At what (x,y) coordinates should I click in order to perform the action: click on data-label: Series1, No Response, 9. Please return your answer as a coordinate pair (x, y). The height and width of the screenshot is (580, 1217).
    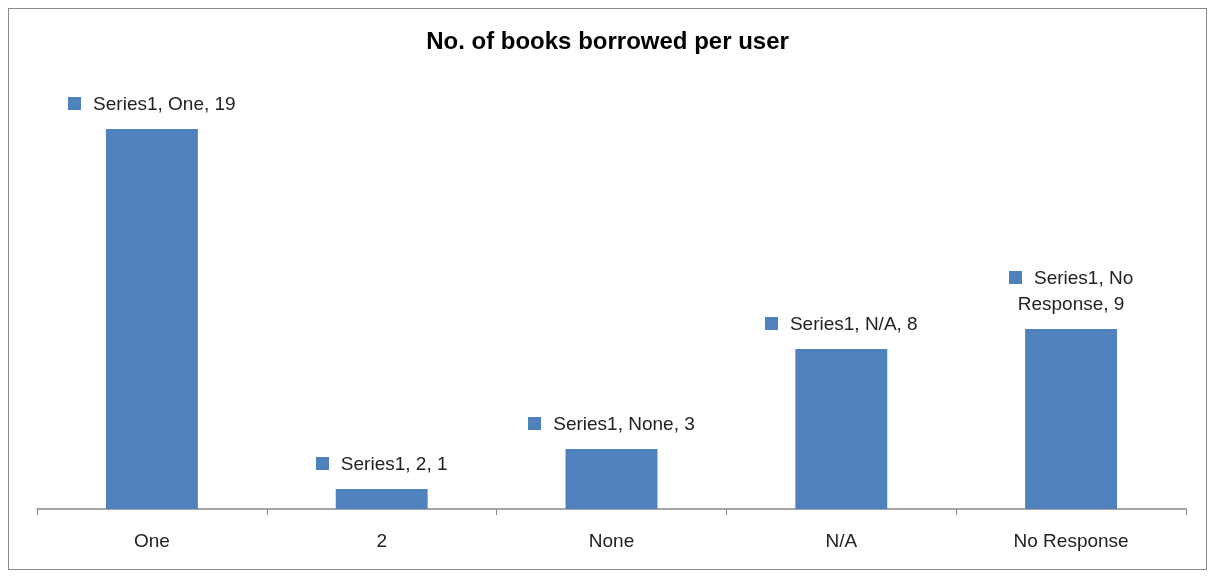
    Looking at the image, I should click on (1075, 290).